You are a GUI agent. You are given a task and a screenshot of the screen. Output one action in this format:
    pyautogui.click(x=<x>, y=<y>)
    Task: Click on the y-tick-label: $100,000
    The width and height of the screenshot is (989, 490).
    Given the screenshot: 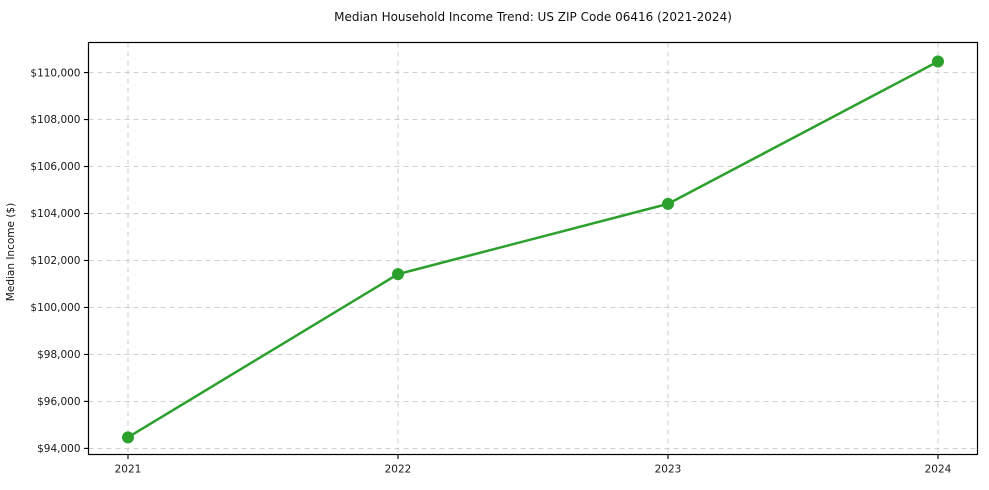 What is the action you would take?
    pyautogui.click(x=55, y=308)
    